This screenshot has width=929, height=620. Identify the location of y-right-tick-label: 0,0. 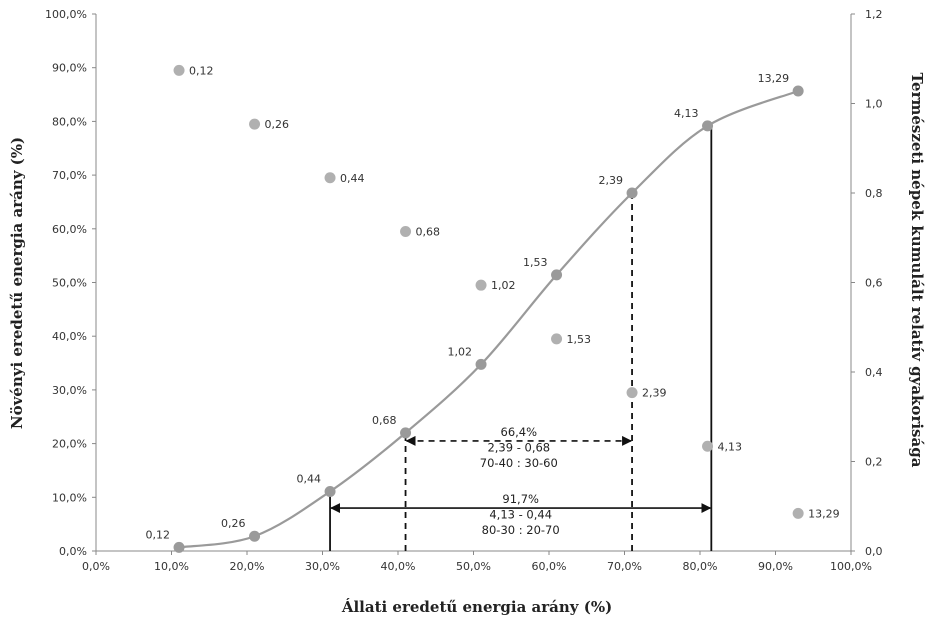
(874, 551).